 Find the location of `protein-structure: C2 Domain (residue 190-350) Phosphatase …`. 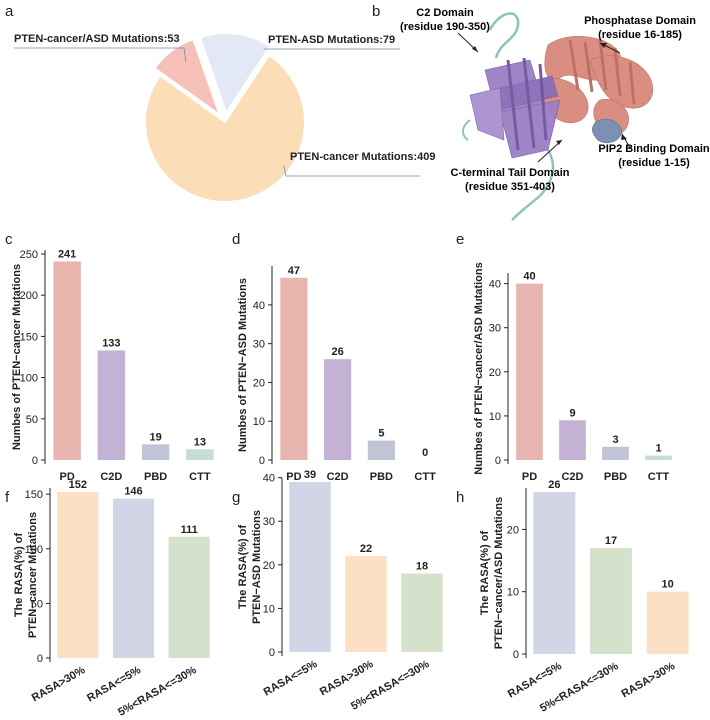

protein-structure: C2 Domain (residue 190-350) Phosphatase … is located at coordinates (555, 114).